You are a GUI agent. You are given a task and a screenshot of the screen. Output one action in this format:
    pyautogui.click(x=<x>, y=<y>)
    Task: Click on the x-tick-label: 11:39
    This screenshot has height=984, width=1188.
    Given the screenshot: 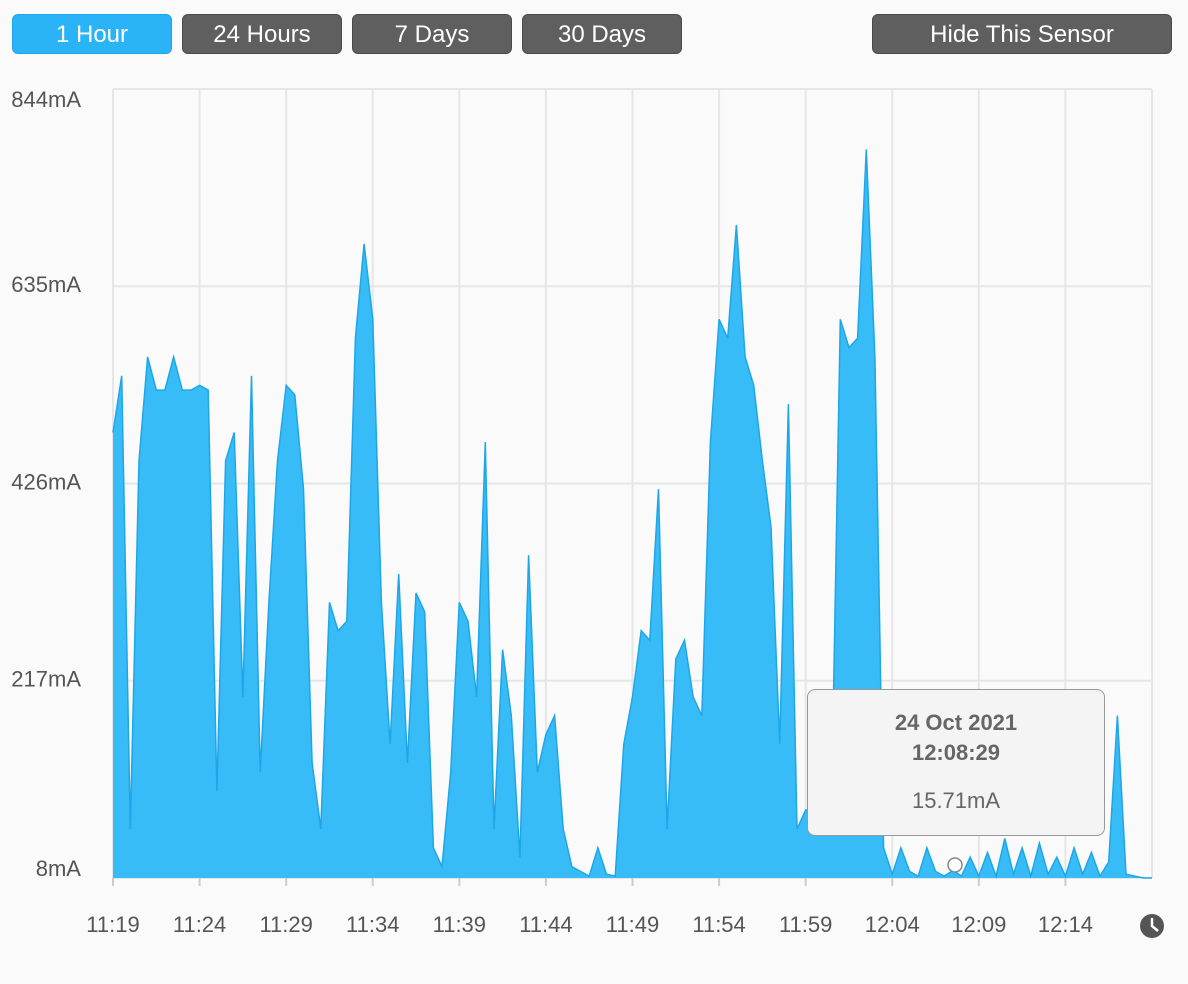 What is the action you would take?
    pyautogui.click(x=459, y=924)
    